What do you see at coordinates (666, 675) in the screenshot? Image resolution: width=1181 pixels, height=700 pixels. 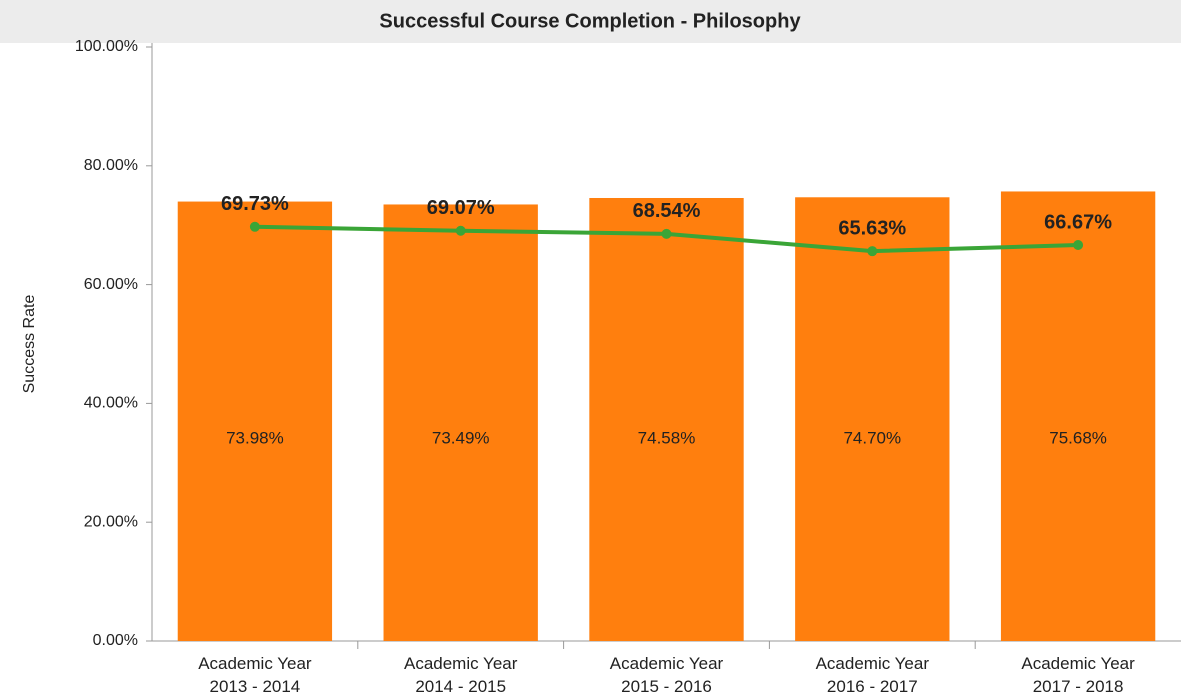 I see `x-tick-label: Academic Year 2015 - 2016` at bounding box center [666, 675].